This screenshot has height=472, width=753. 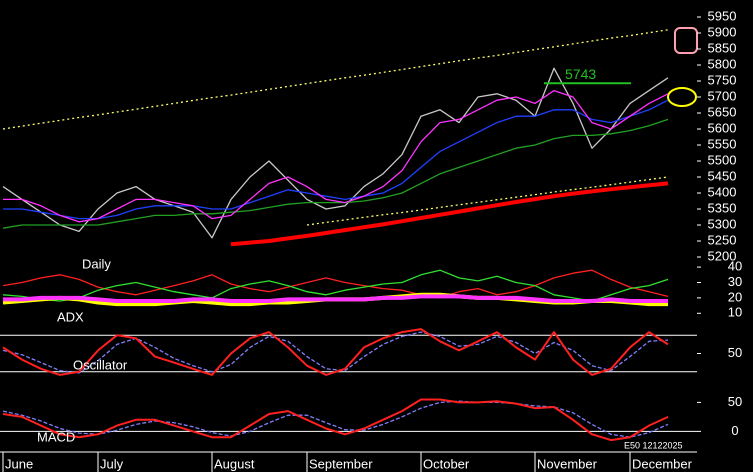 What do you see at coordinates (722, 95) in the screenshot?
I see `y-tick-label: 5700` at bounding box center [722, 95].